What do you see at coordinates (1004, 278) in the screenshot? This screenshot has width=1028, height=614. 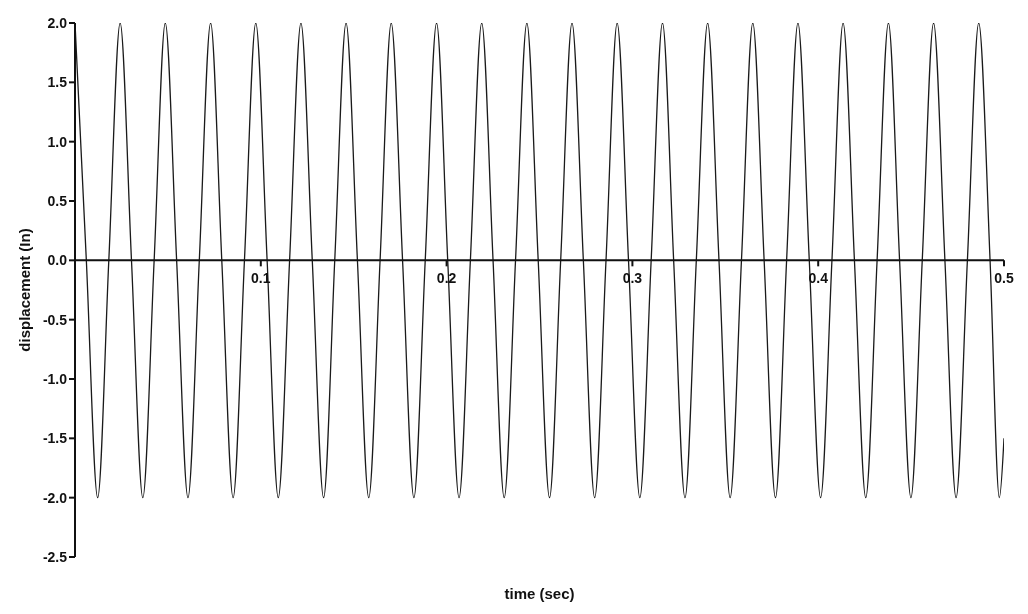 I see `x-tick-label: 0.5` at bounding box center [1004, 278].